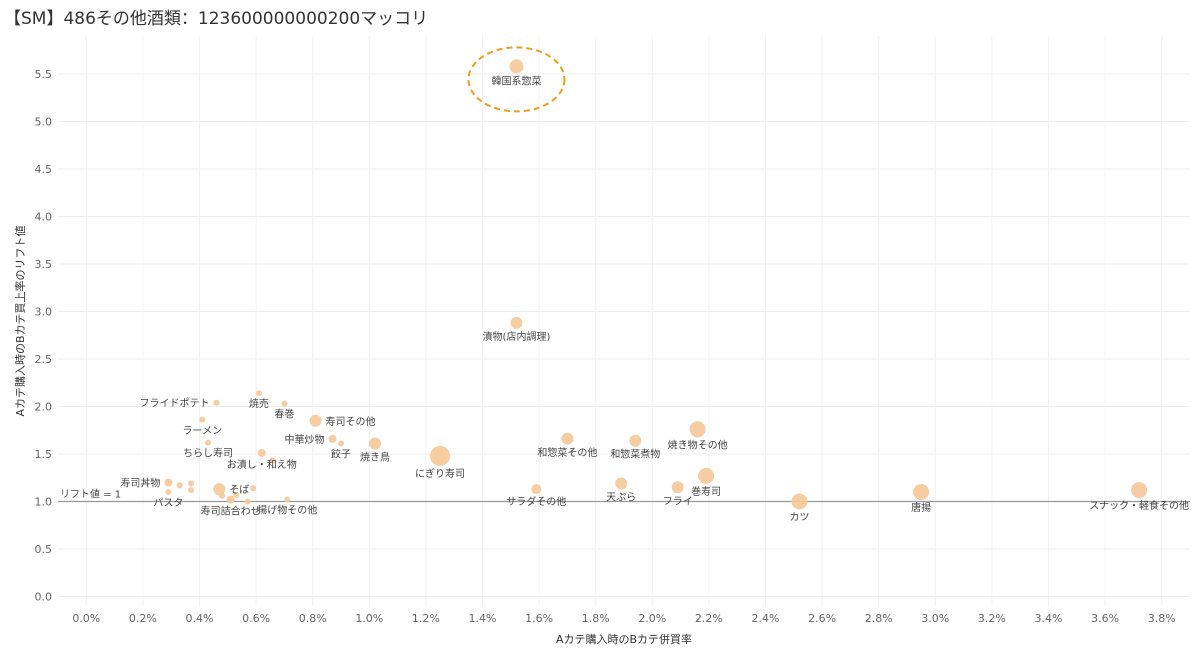 Image resolution: width=1197 pixels, height=651 pixels. Describe the element at coordinates (706, 491) in the screenshot. I see `point-label: 巻寿司` at that location.